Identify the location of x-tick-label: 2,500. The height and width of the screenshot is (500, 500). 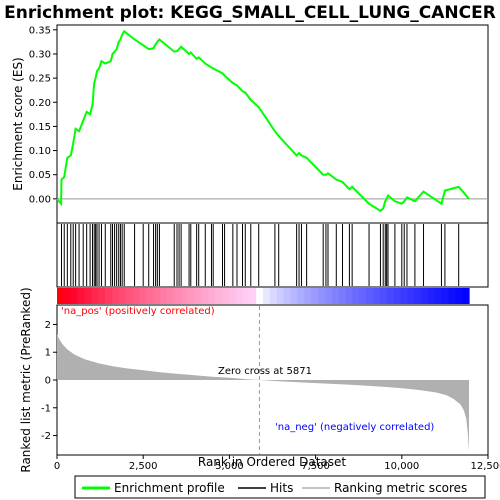
(143, 466).